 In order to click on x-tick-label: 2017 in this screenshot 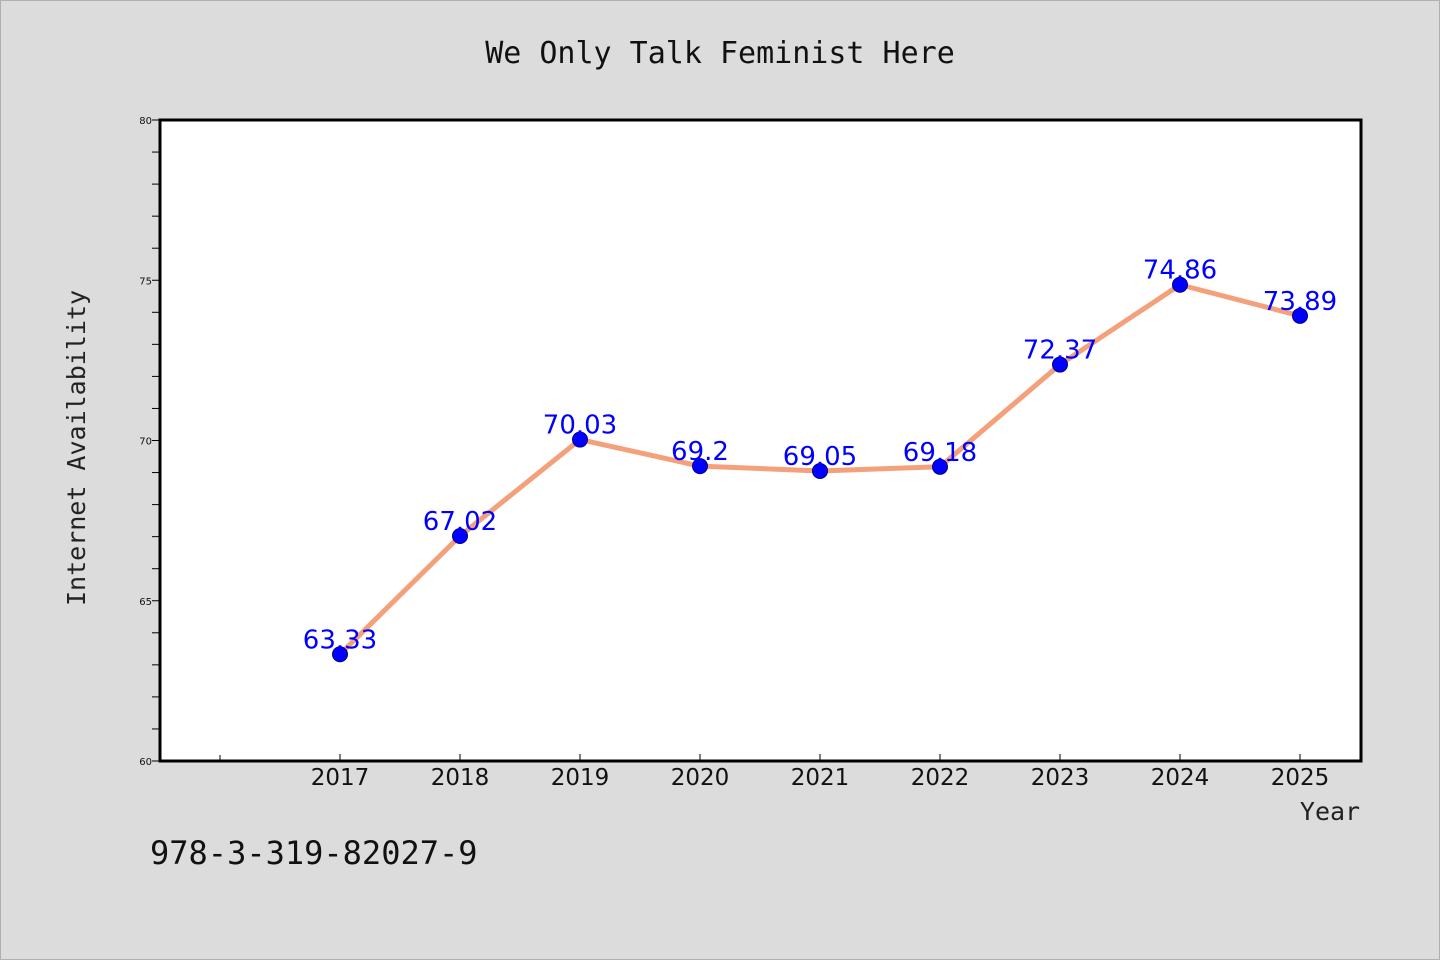, I will do `click(340, 778)`.